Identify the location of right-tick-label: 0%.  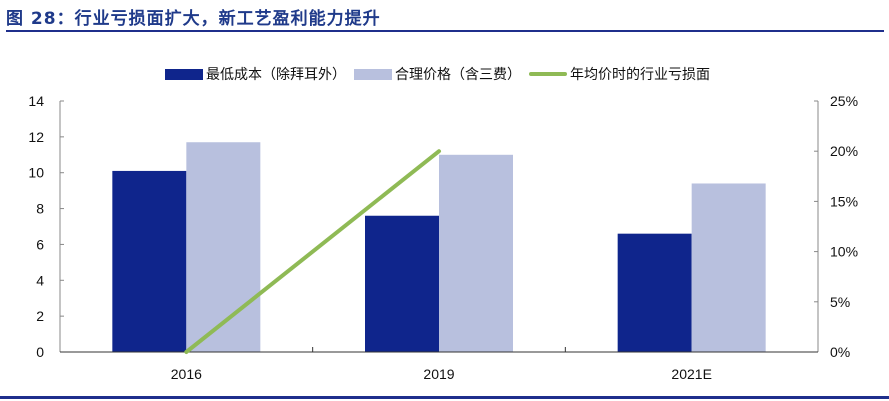
(840, 352).